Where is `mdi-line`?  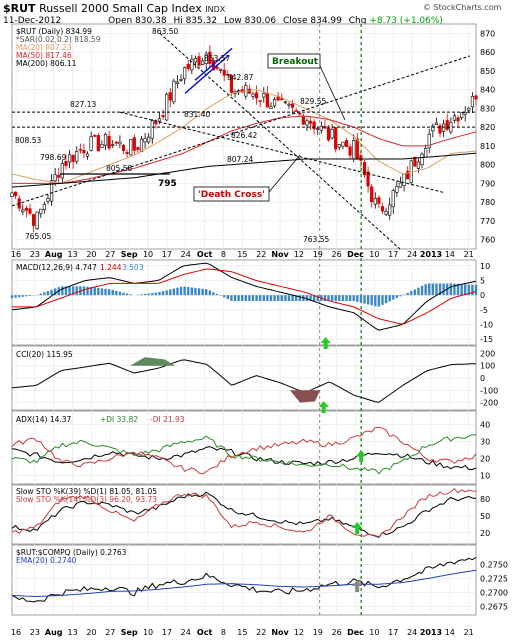
mdi-line is located at coordinates (244, 450).